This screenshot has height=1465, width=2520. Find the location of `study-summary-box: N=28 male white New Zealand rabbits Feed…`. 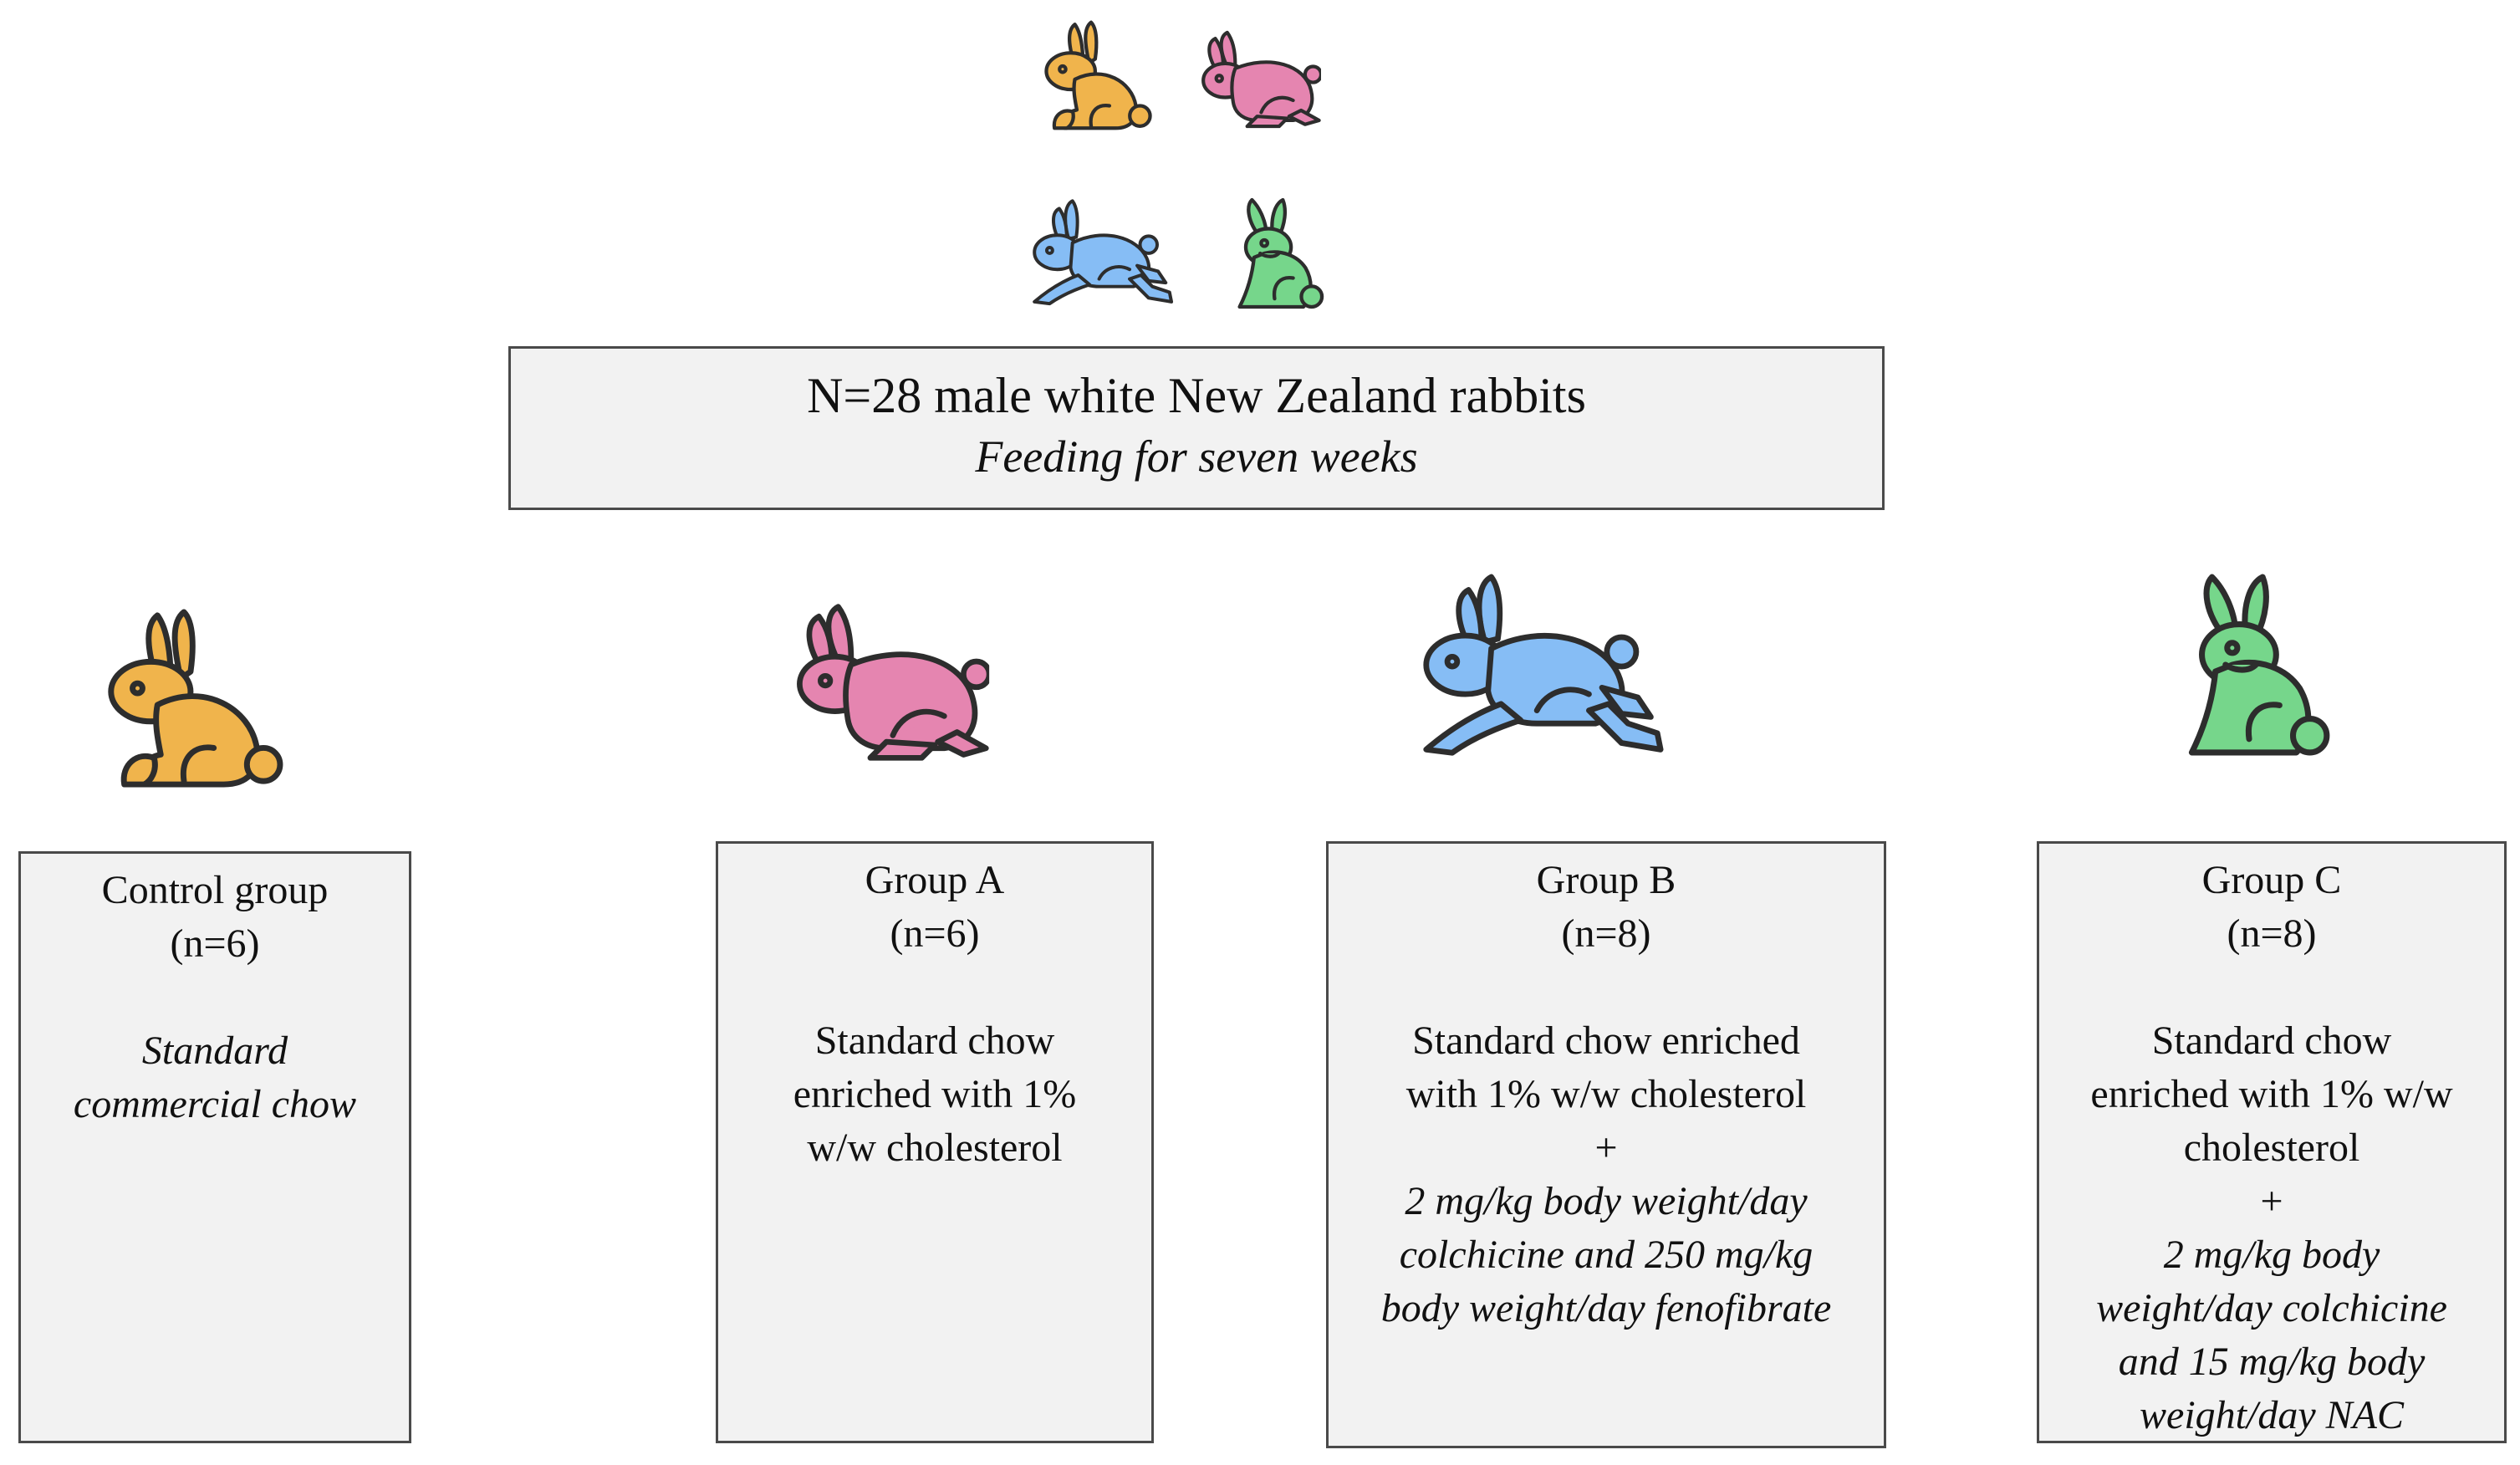

study-summary-box: N=28 male white New Zealand rabbits Feed… is located at coordinates (1196, 428).